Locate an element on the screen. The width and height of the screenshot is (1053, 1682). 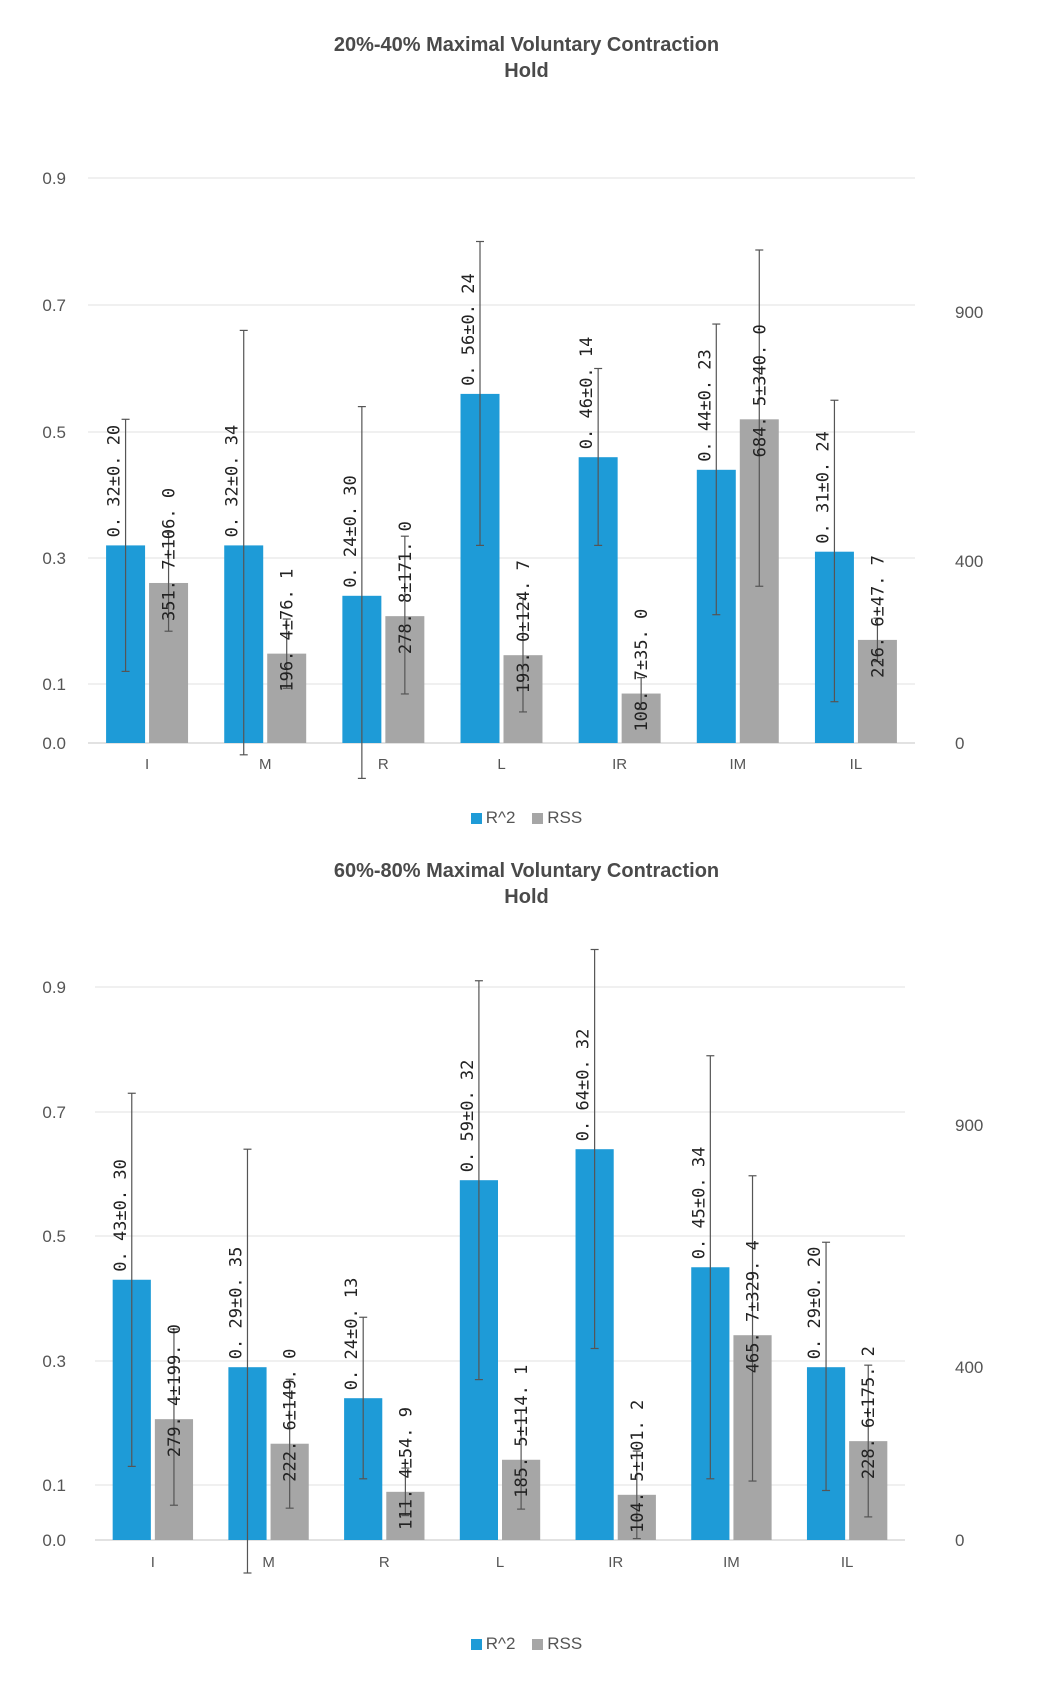
errorbar-rss-im is located at coordinates (759, 418).